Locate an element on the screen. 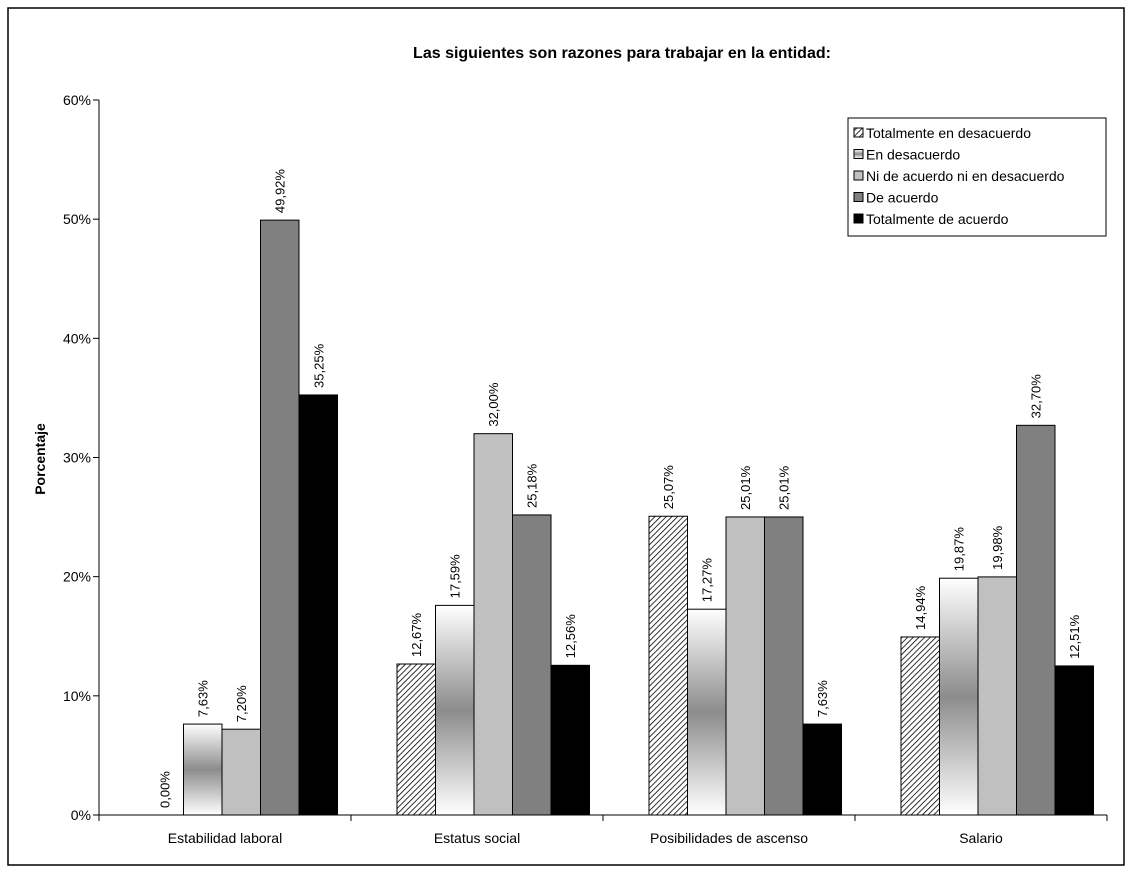  data-label: 17,59% is located at coordinates (455, 576).